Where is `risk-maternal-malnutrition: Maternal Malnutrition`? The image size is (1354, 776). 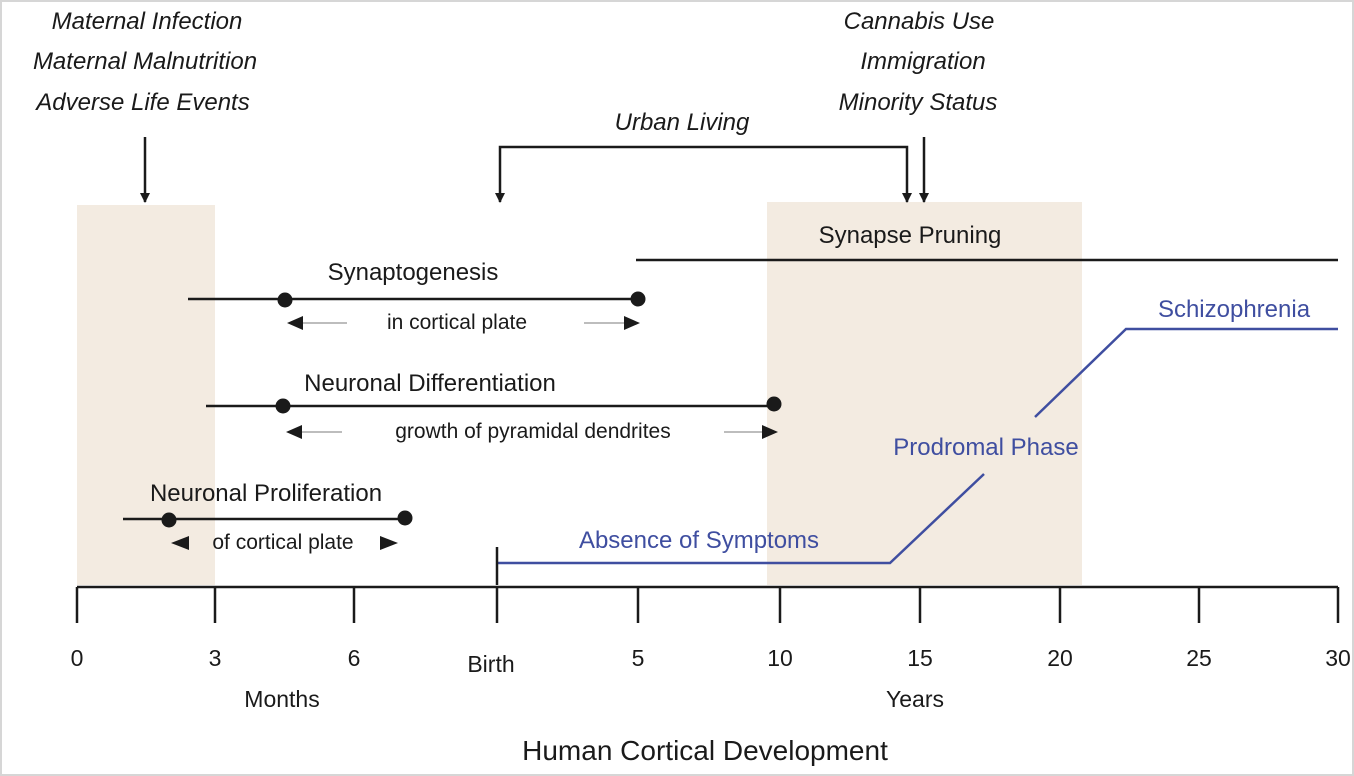
risk-maternal-malnutrition: Maternal Malnutrition is located at coordinates (145, 61).